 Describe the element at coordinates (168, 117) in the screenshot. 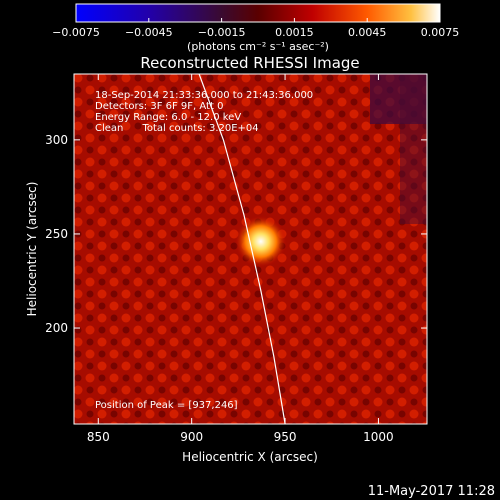

I see `annotation-energy: Energy Range: 6.0 - 12.0 keV` at that location.